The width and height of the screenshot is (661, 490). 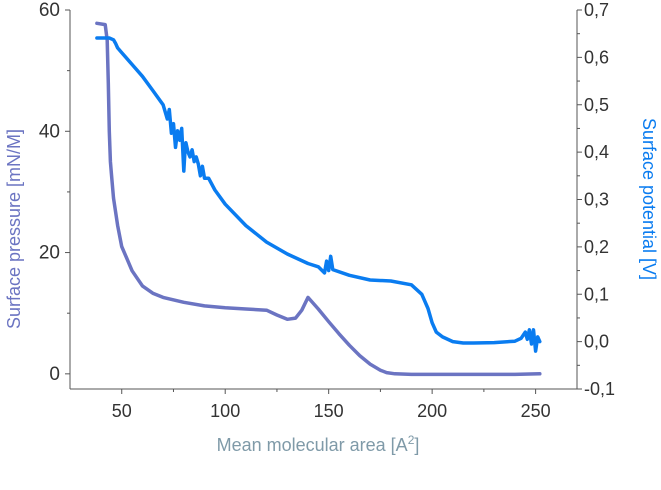 What do you see at coordinates (49, 10) in the screenshot?
I see `y-tick-label: 60` at bounding box center [49, 10].